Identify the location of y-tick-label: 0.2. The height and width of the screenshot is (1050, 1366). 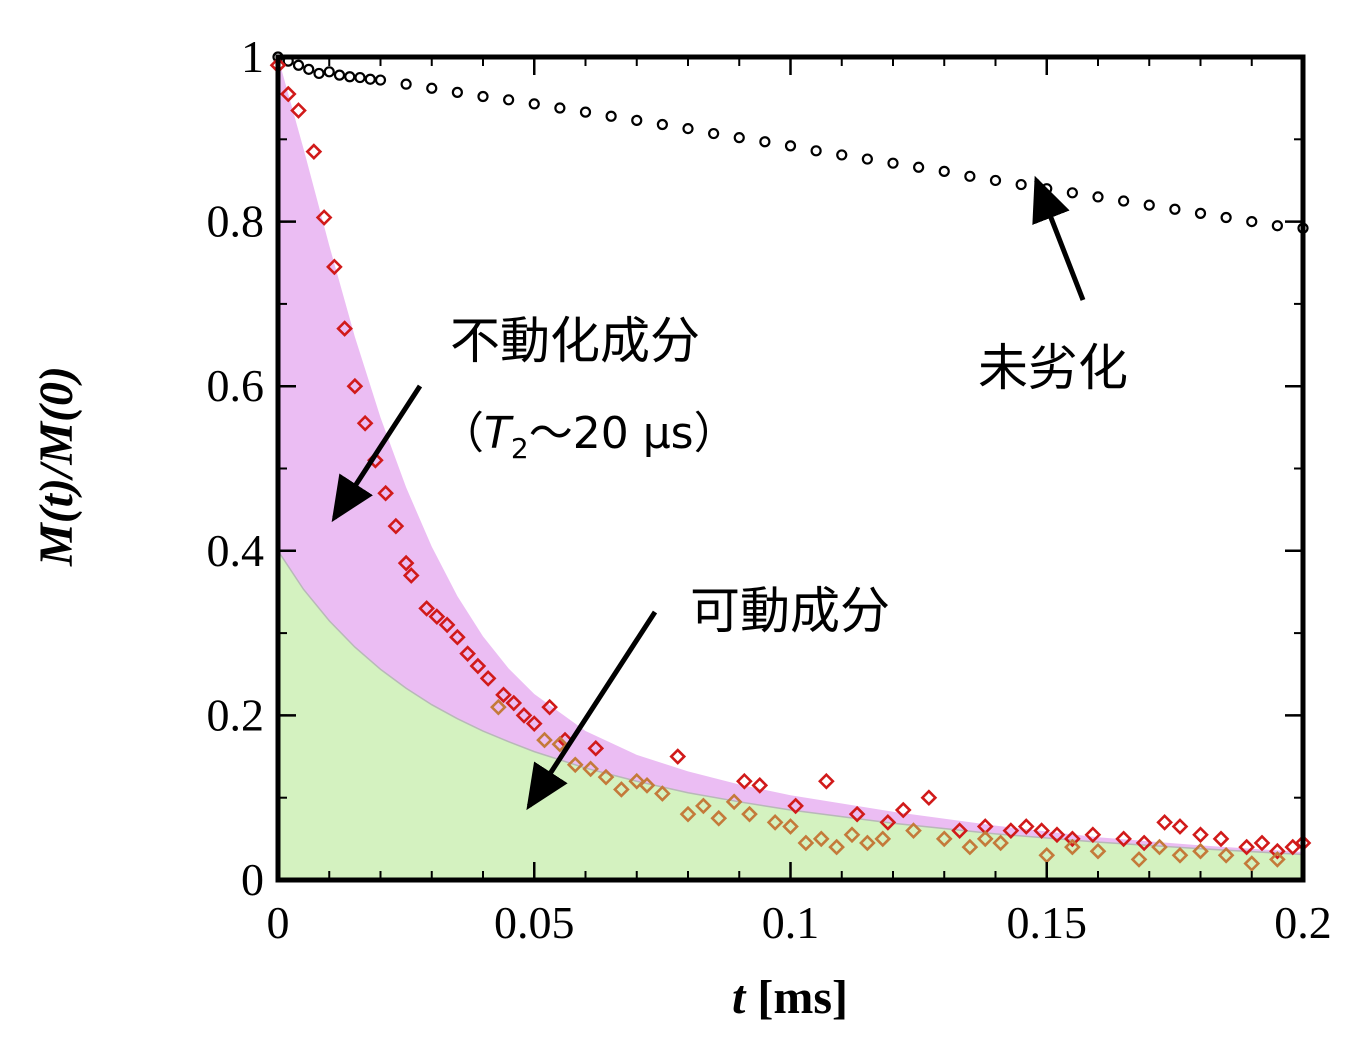
(236, 714).